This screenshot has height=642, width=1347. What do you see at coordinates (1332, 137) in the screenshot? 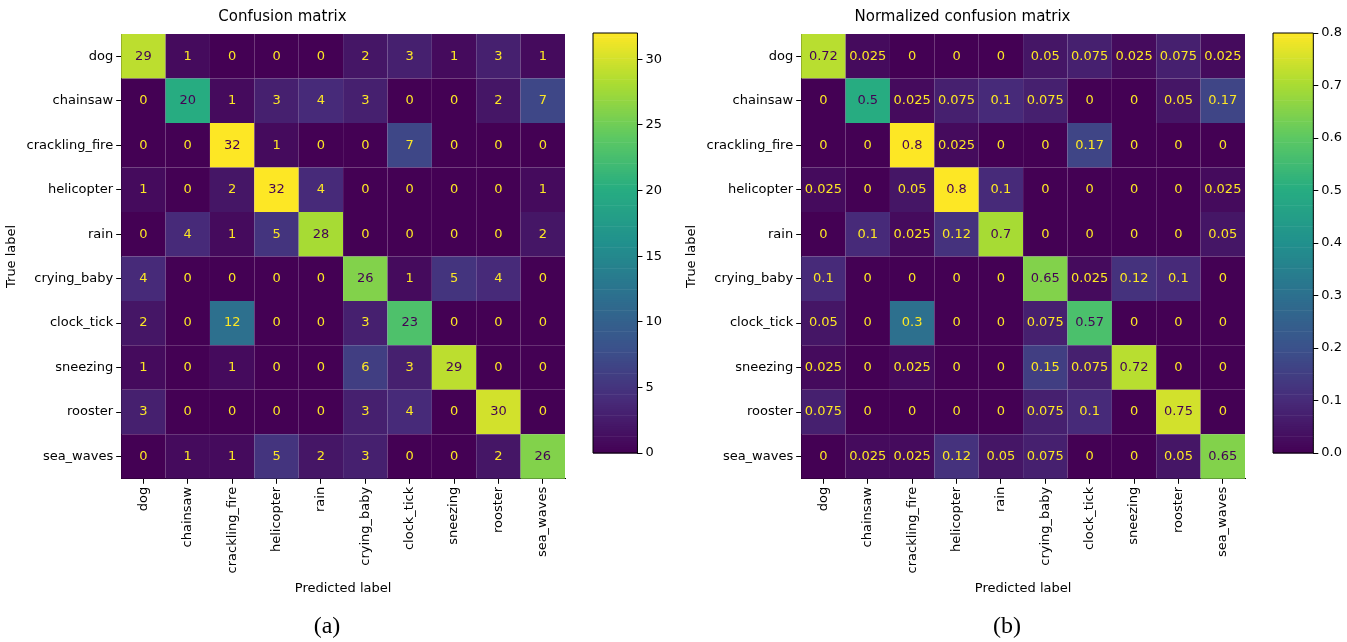
I see `color-bar-label: 0.6` at bounding box center [1332, 137].